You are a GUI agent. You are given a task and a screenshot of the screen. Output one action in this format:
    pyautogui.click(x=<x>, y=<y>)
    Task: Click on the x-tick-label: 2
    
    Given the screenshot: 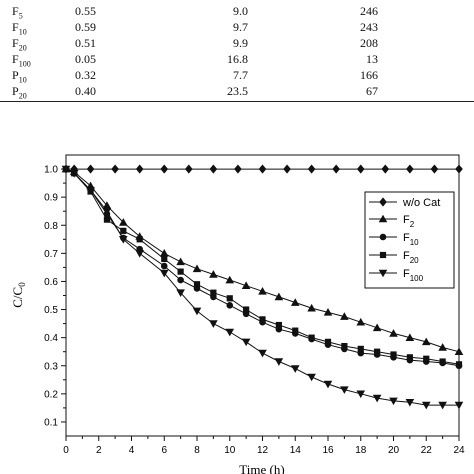 What is the action you would take?
    pyautogui.click(x=99, y=450)
    